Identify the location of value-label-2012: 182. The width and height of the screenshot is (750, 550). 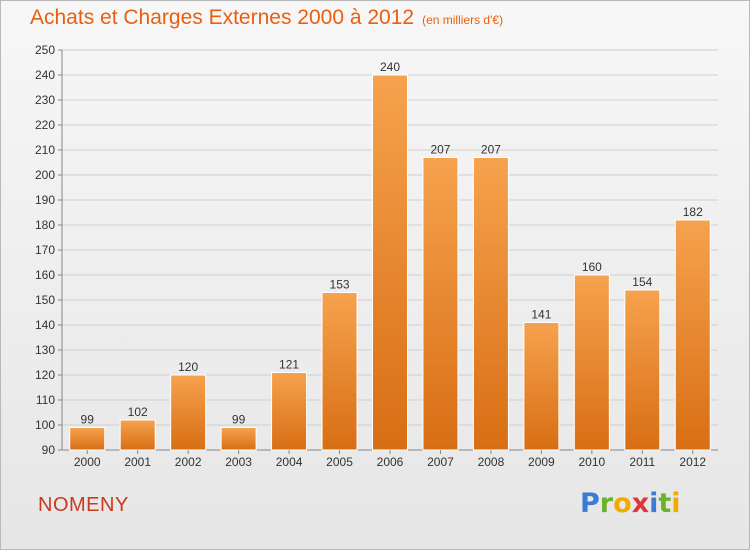
(693, 212).